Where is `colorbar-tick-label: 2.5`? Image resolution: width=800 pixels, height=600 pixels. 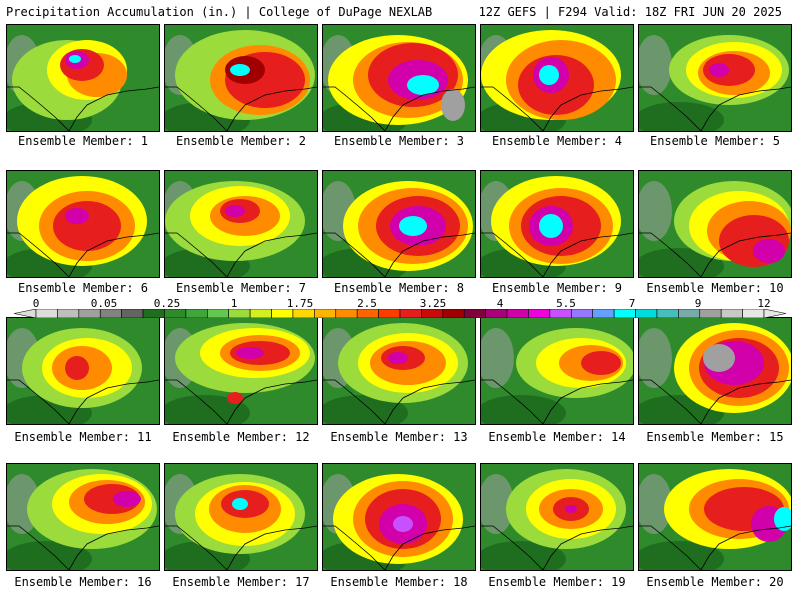
colorbar-tick-label: 2.5 is located at coordinates (367, 303).